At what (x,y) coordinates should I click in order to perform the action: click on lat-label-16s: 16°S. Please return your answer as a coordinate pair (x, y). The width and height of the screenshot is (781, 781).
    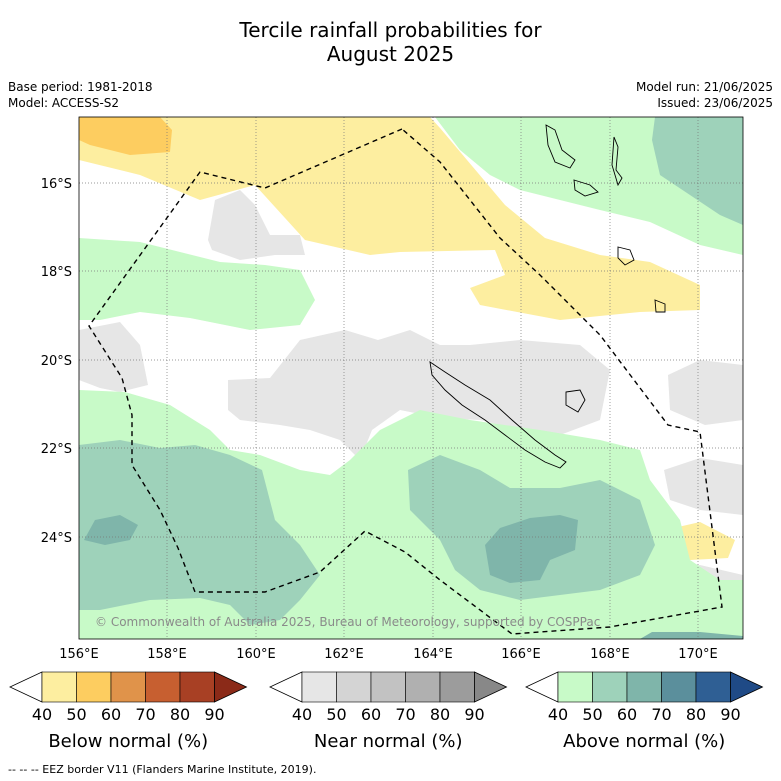
    Looking at the image, I should click on (56, 184).